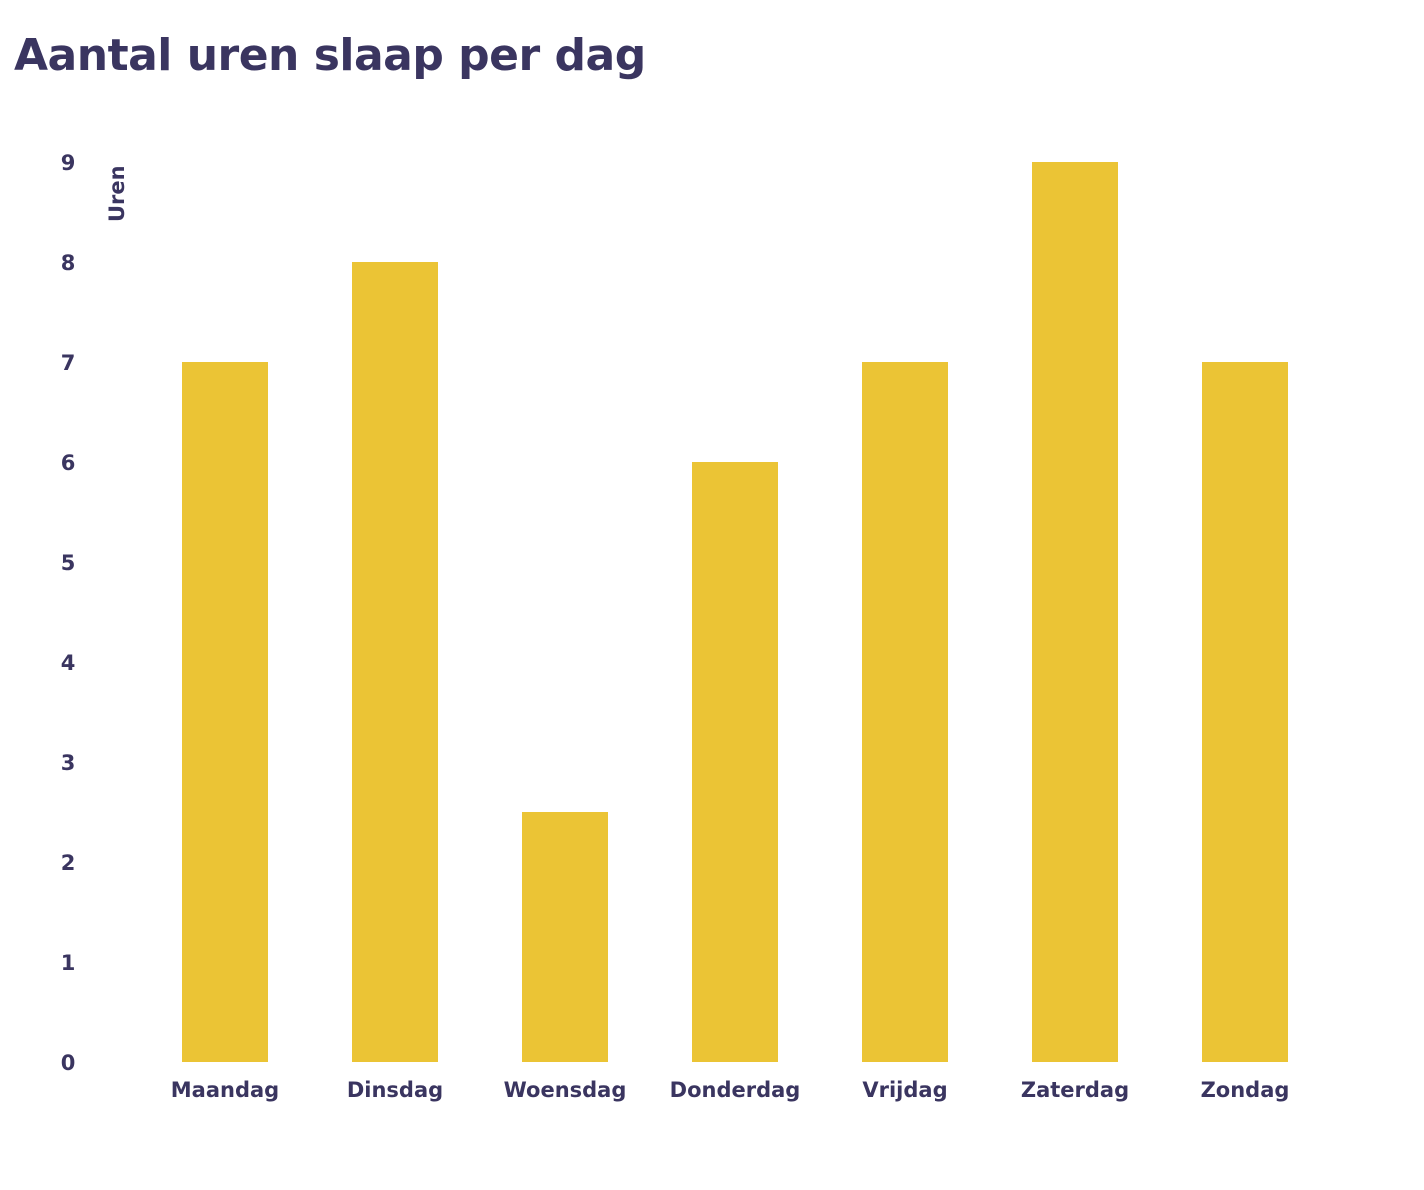  Describe the element at coordinates (68, 463) in the screenshot. I see `y-tick-label: 6` at that location.